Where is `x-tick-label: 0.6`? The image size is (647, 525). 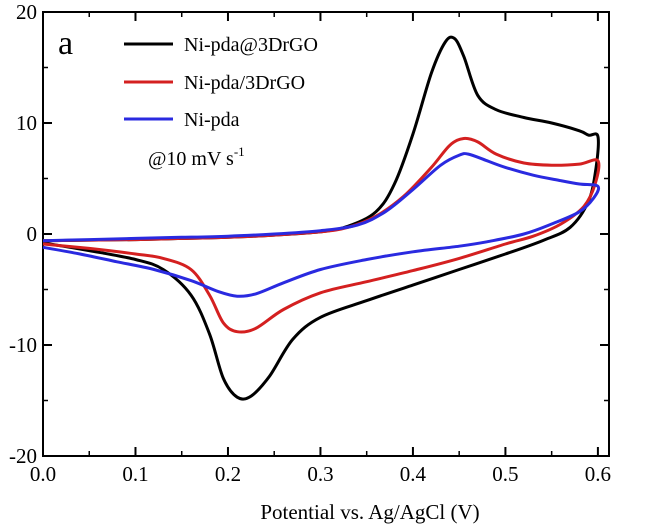 x-tick-label: 0.6 is located at coordinates (598, 474).